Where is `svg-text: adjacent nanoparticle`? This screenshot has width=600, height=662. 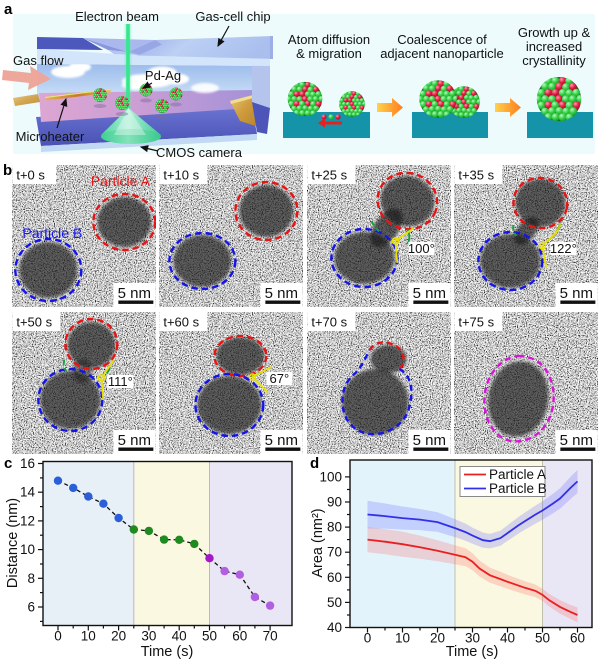
svg-text: adjacent nanoparticle is located at coordinates (442, 53).